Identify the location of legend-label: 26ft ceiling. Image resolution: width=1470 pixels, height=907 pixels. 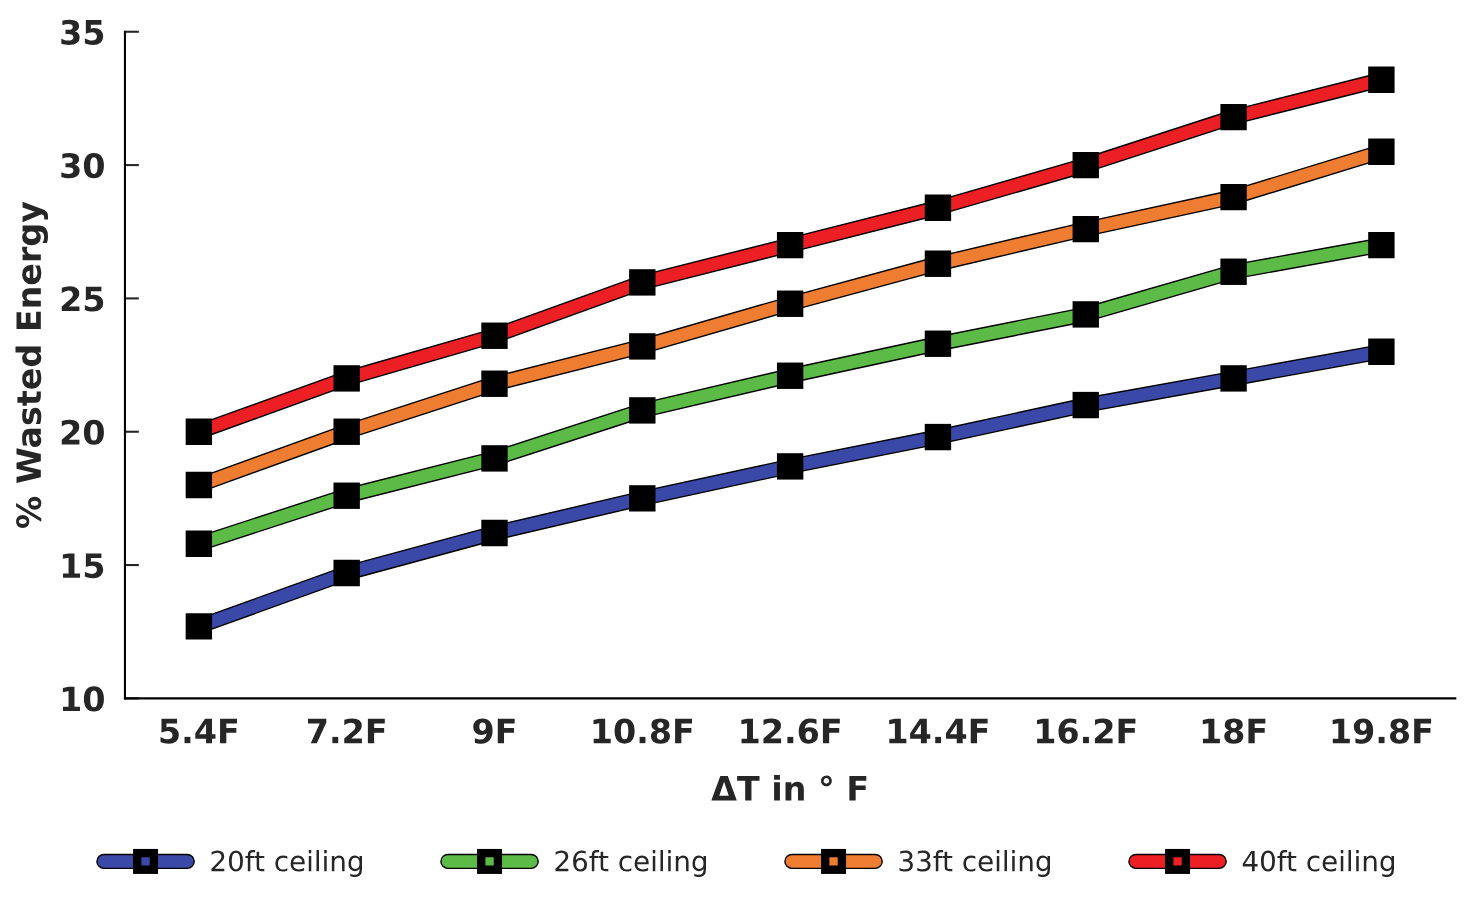
(631, 863).